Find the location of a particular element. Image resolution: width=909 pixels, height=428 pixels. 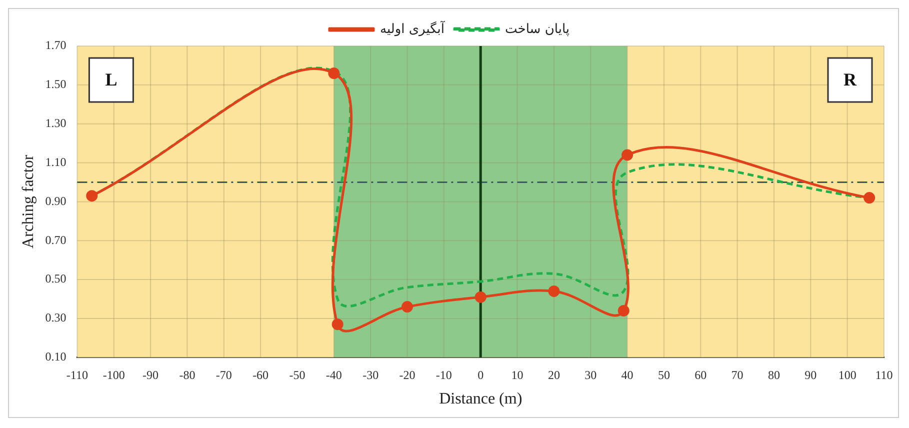

x-tick-label: -90 is located at coordinates (150, 375).